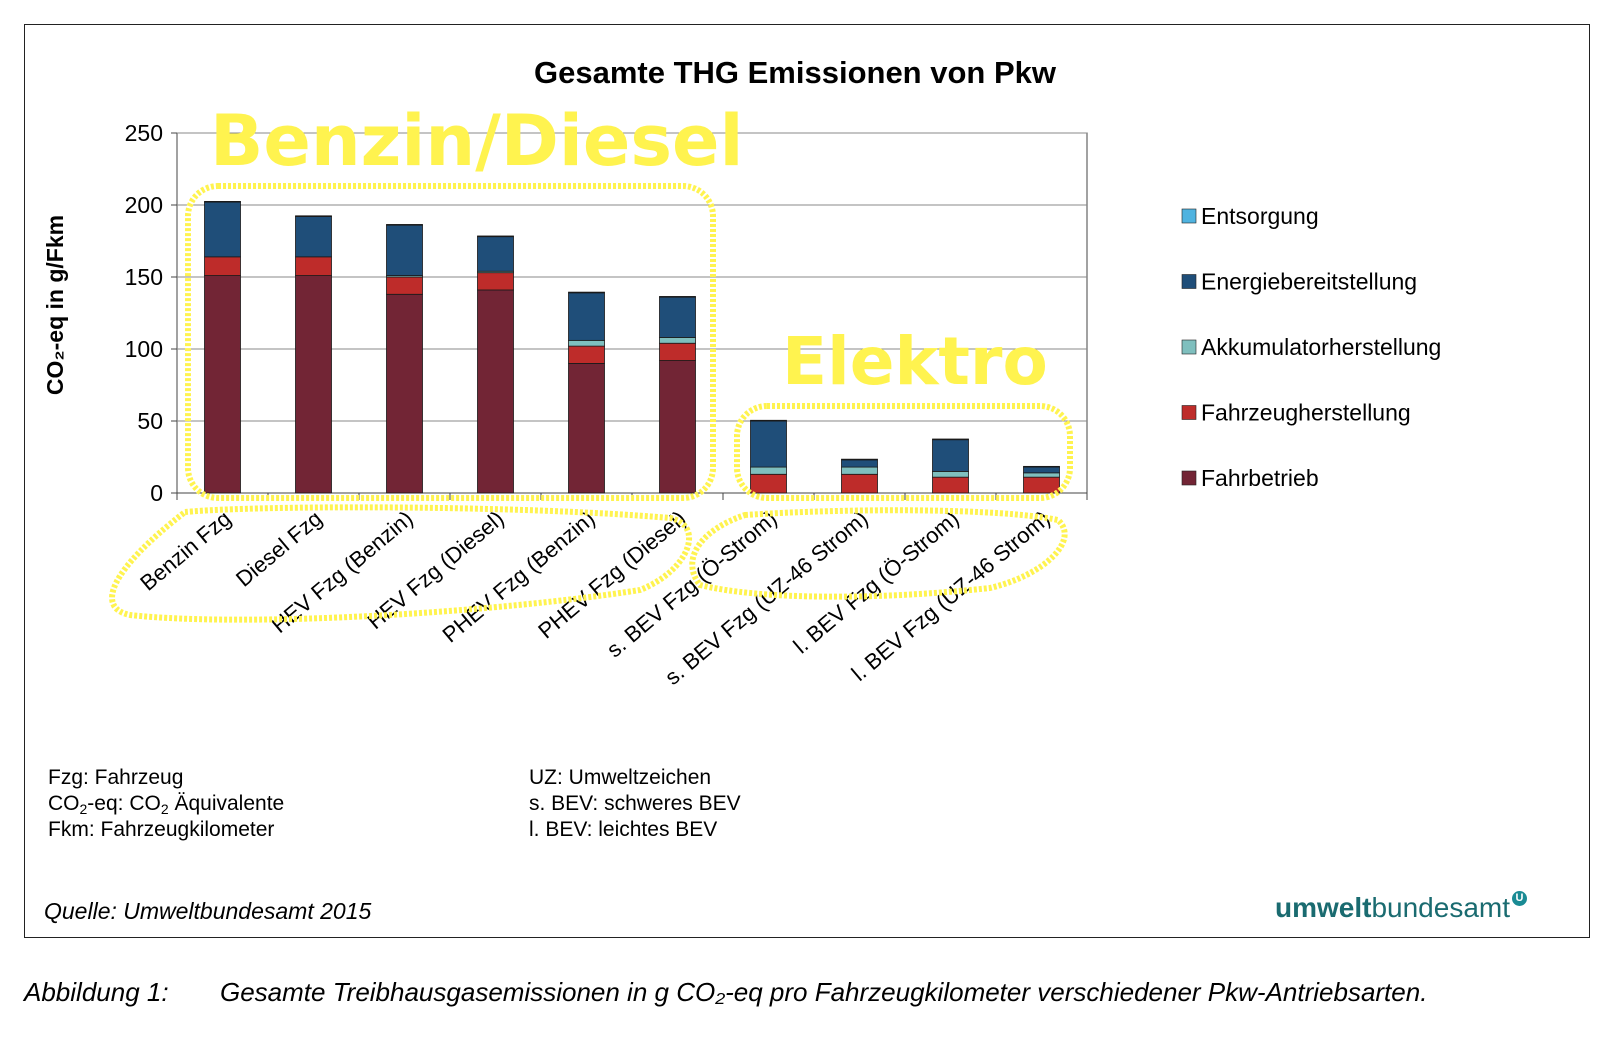  What do you see at coordinates (620, 777) in the screenshot?
I see `note-uz: UZ: Umweltzeichen` at bounding box center [620, 777].